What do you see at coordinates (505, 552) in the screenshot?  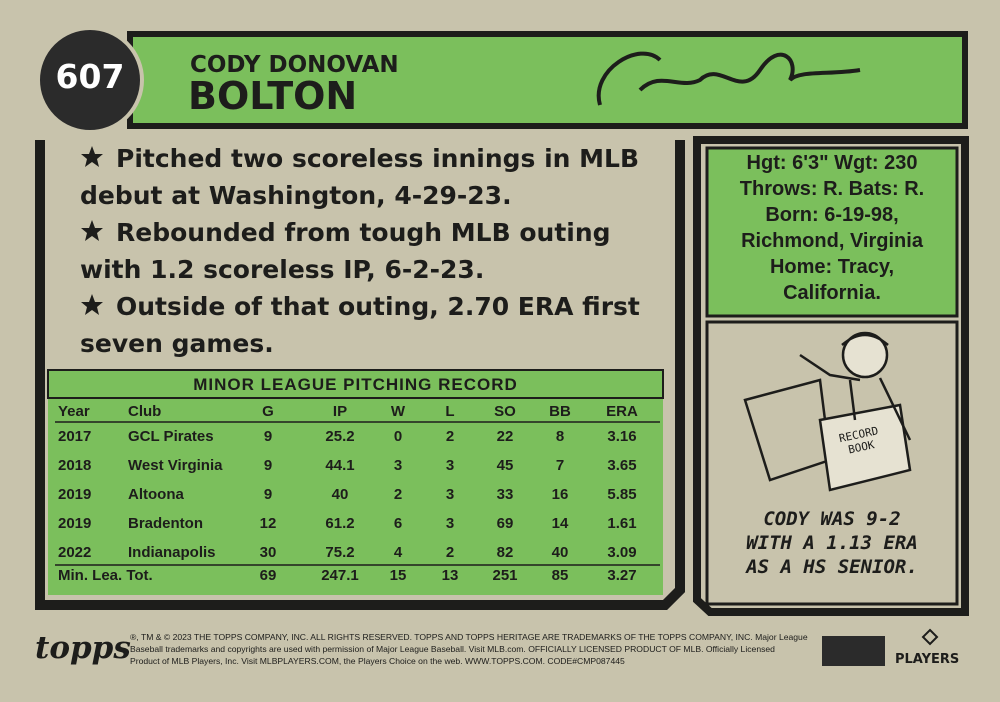 I see `table-cell: 82` at bounding box center [505, 552].